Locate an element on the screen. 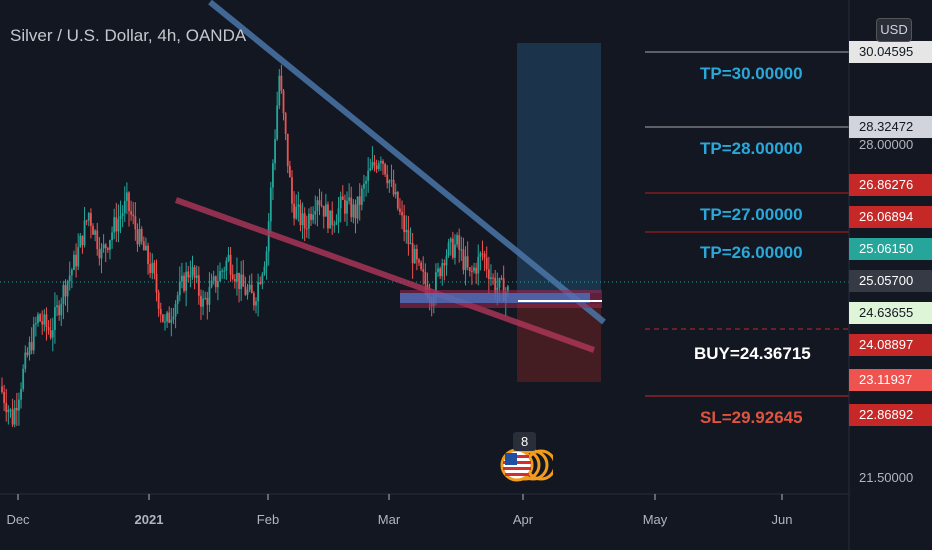  currency-button: USD is located at coordinates (894, 30).